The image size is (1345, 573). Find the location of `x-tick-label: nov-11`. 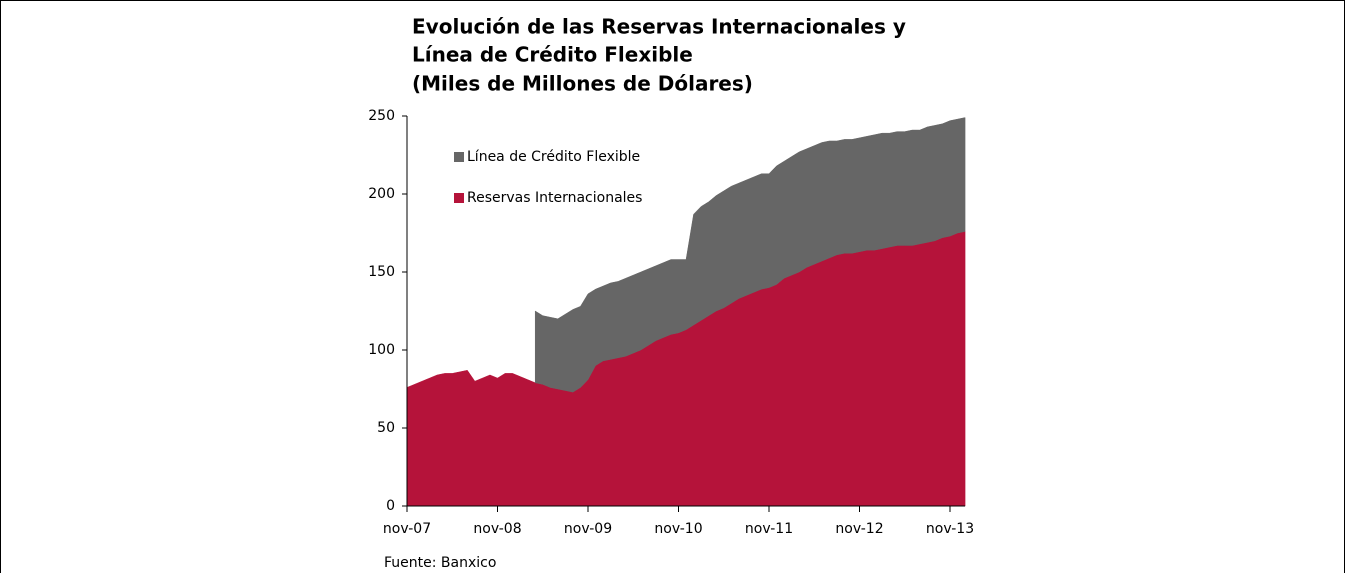

x-tick-label: nov-11 is located at coordinates (769, 529).